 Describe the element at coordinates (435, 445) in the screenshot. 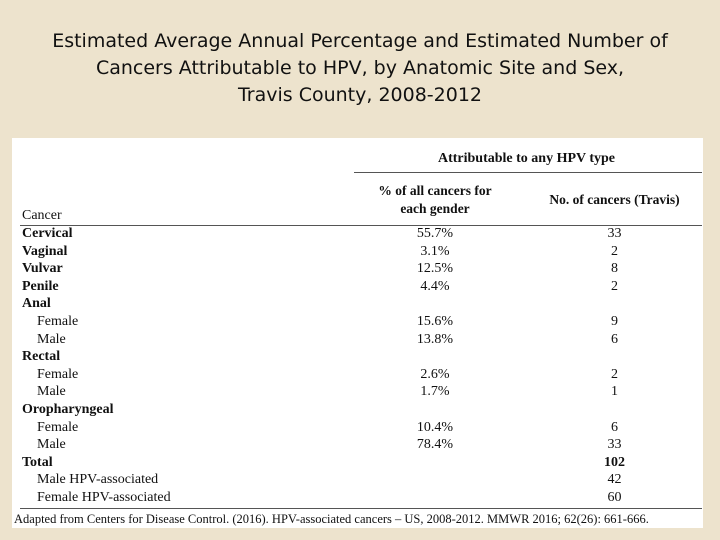

I see `row-percent: 78.4%` at that location.